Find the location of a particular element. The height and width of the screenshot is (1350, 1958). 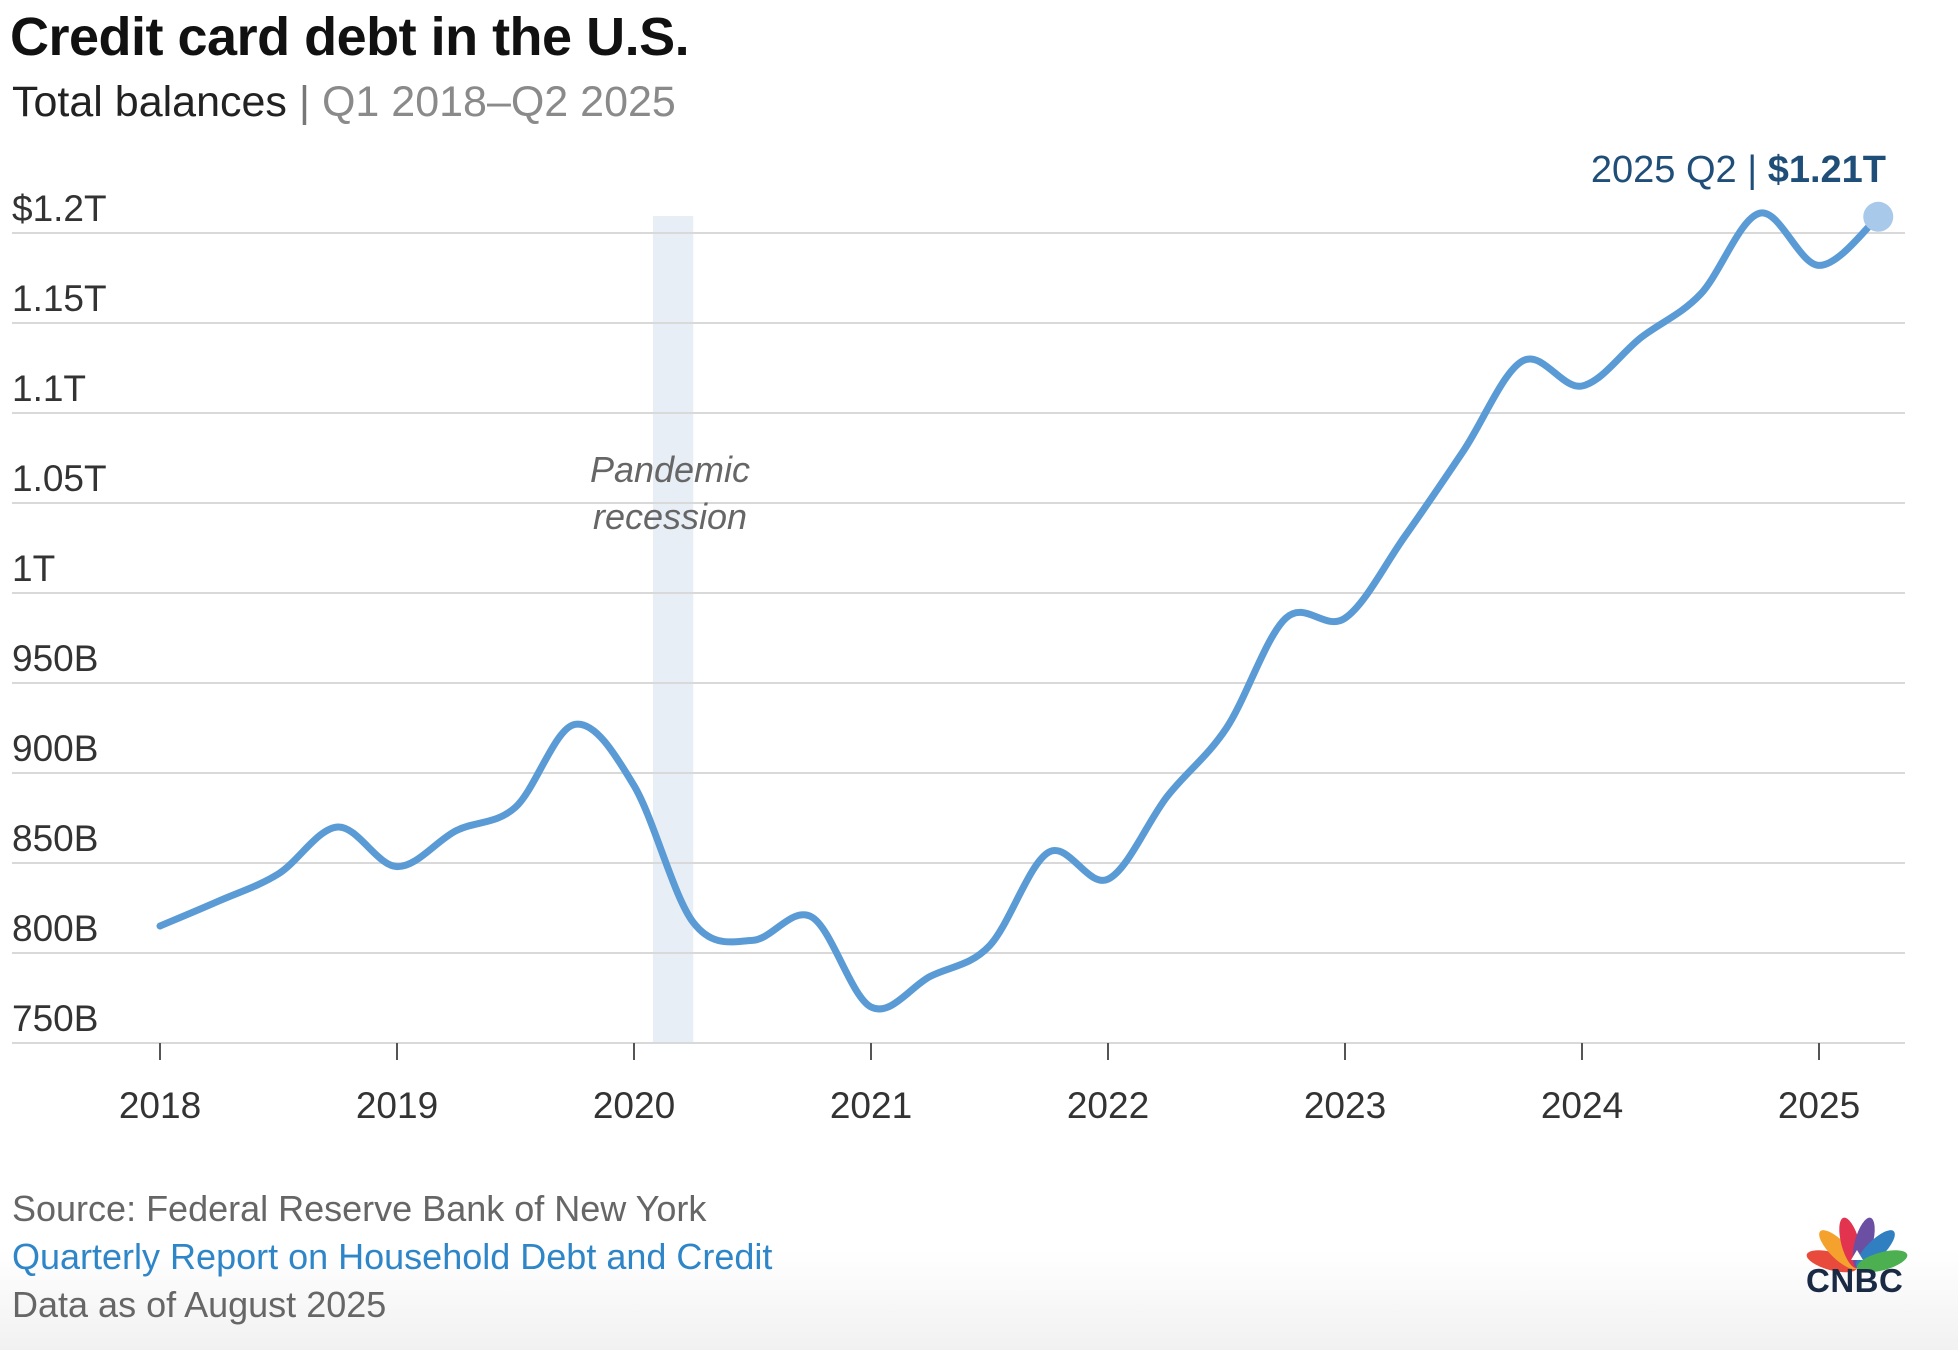

data-point-2021-Q4 is located at coordinates (1048, 852).